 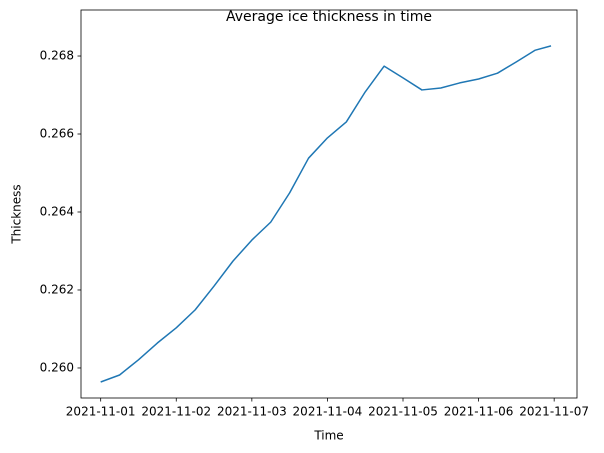 I want to click on x-tick-label: 2021-11-03, so click(x=252, y=412).